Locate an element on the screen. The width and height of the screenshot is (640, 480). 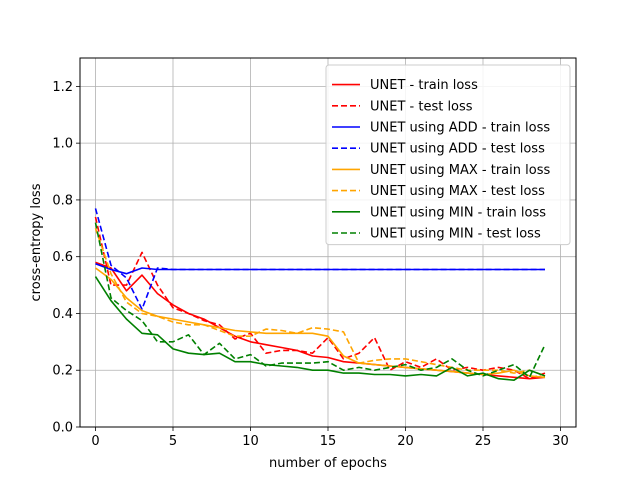
y-axis-title: cross-entropy loss is located at coordinates (36, 242).